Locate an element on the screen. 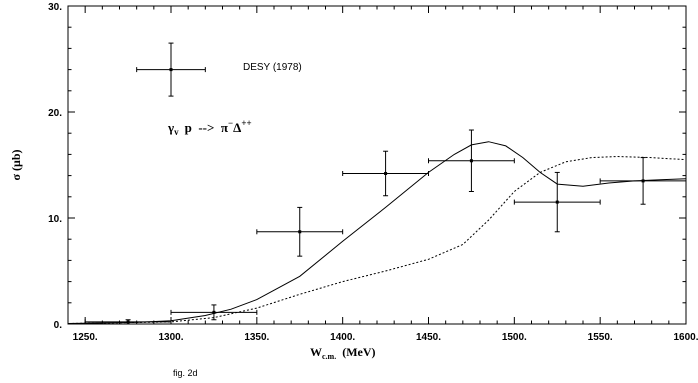 This screenshot has width=698, height=383. x-tick-label: 1300. is located at coordinates (170, 337).